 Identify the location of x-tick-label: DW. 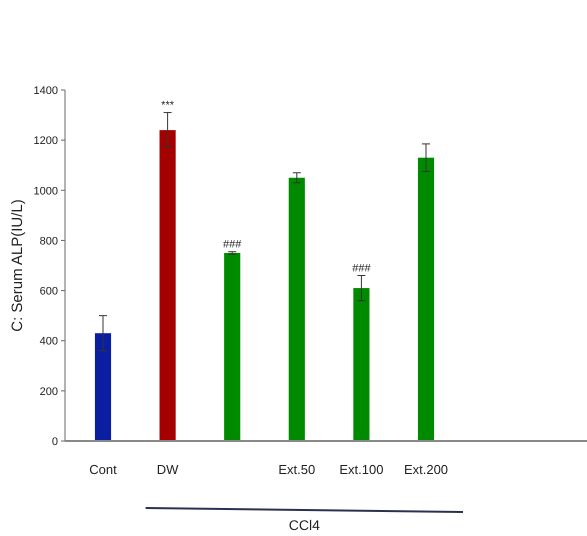
(168, 469).